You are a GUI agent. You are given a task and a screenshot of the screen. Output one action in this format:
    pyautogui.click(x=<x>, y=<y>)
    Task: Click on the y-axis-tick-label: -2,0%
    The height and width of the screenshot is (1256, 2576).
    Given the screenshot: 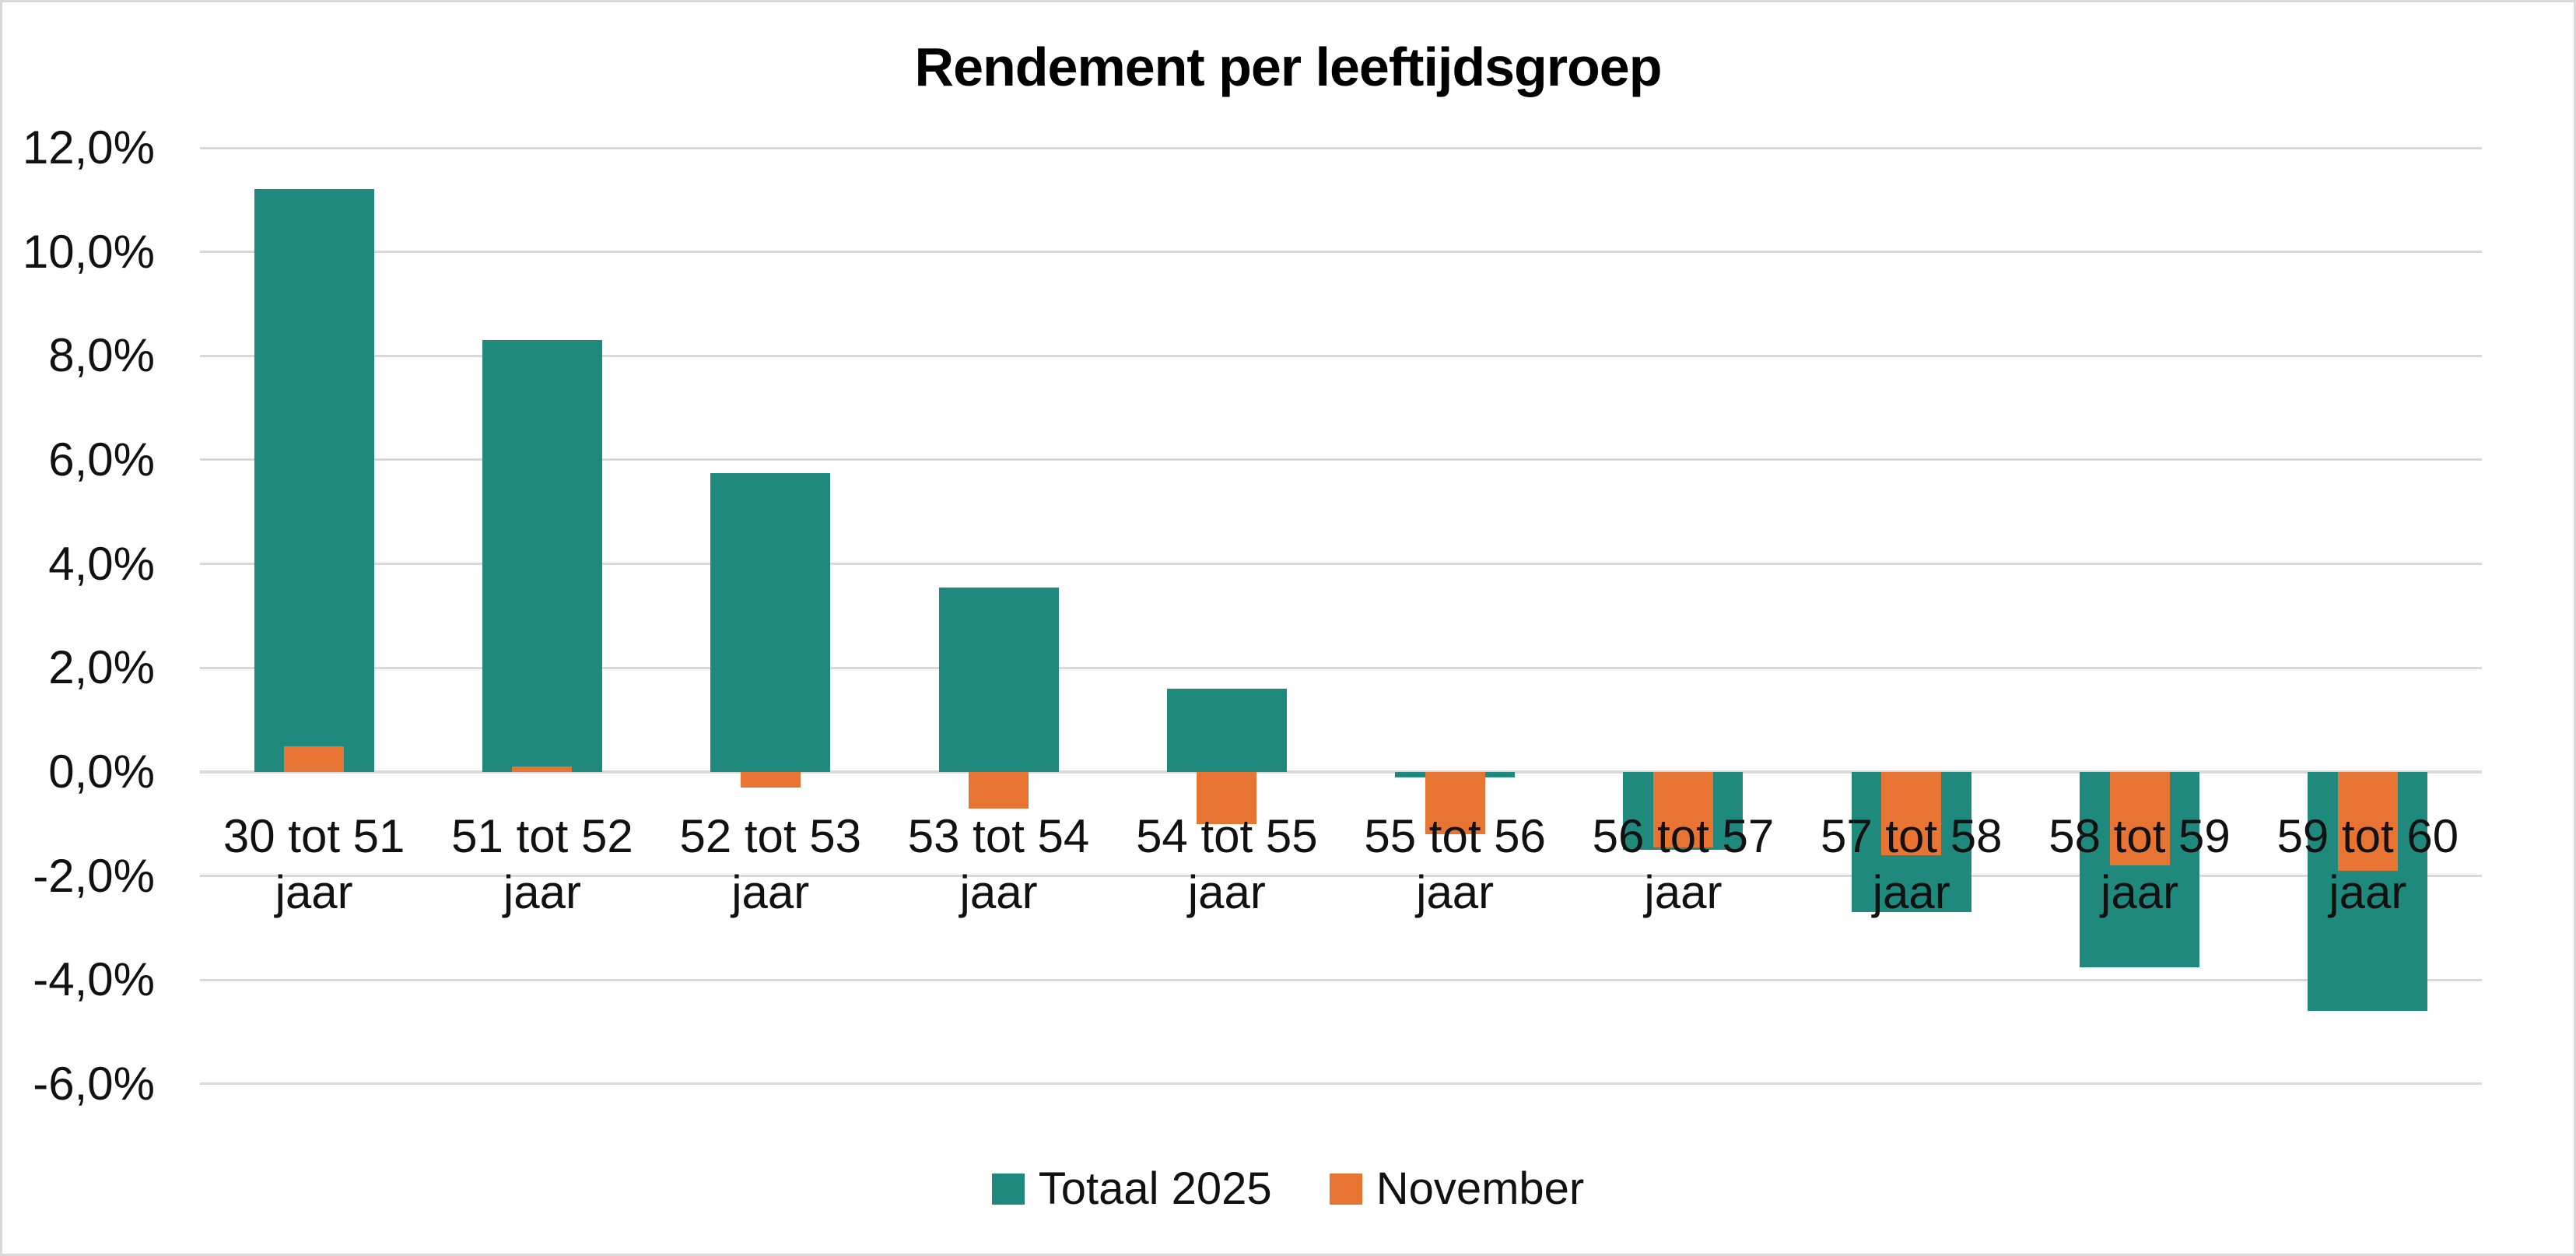 What is the action you would take?
    pyautogui.click(x=94, y=875)
    